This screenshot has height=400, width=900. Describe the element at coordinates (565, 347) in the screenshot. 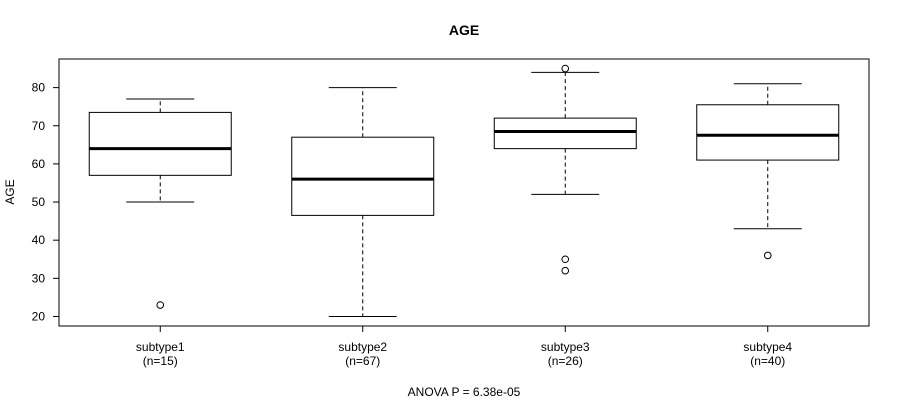

I see `x-category-label: subtype3` at that location.